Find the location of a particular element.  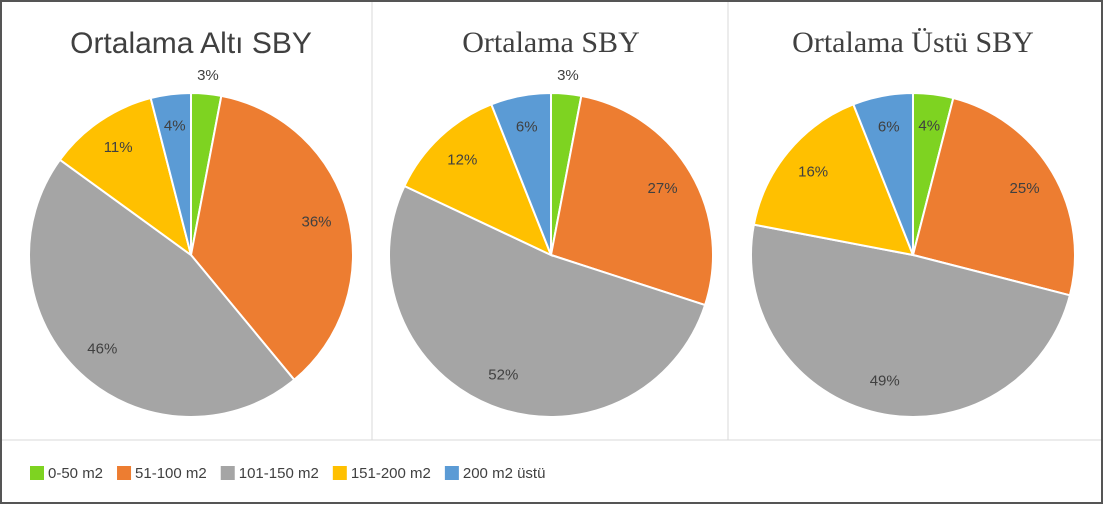

data-label: 12% is located at coordinates (462, 159).